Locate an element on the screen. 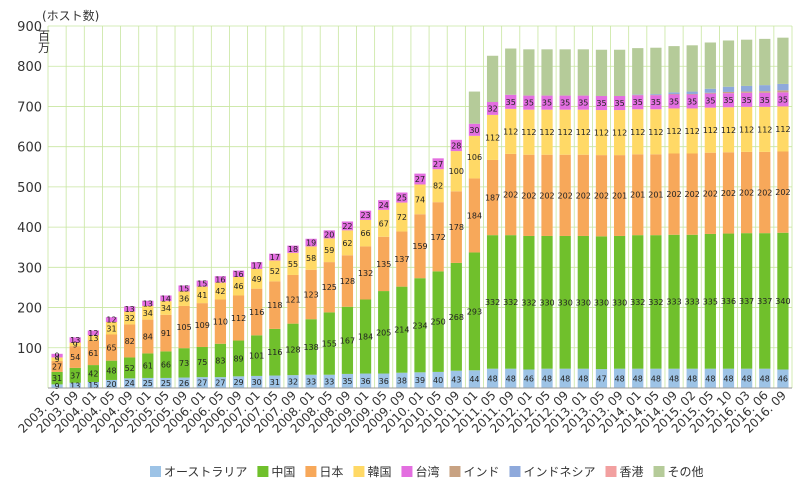 The image size is (800, 489). data-label: 109 is located at coordinates (202, 325).